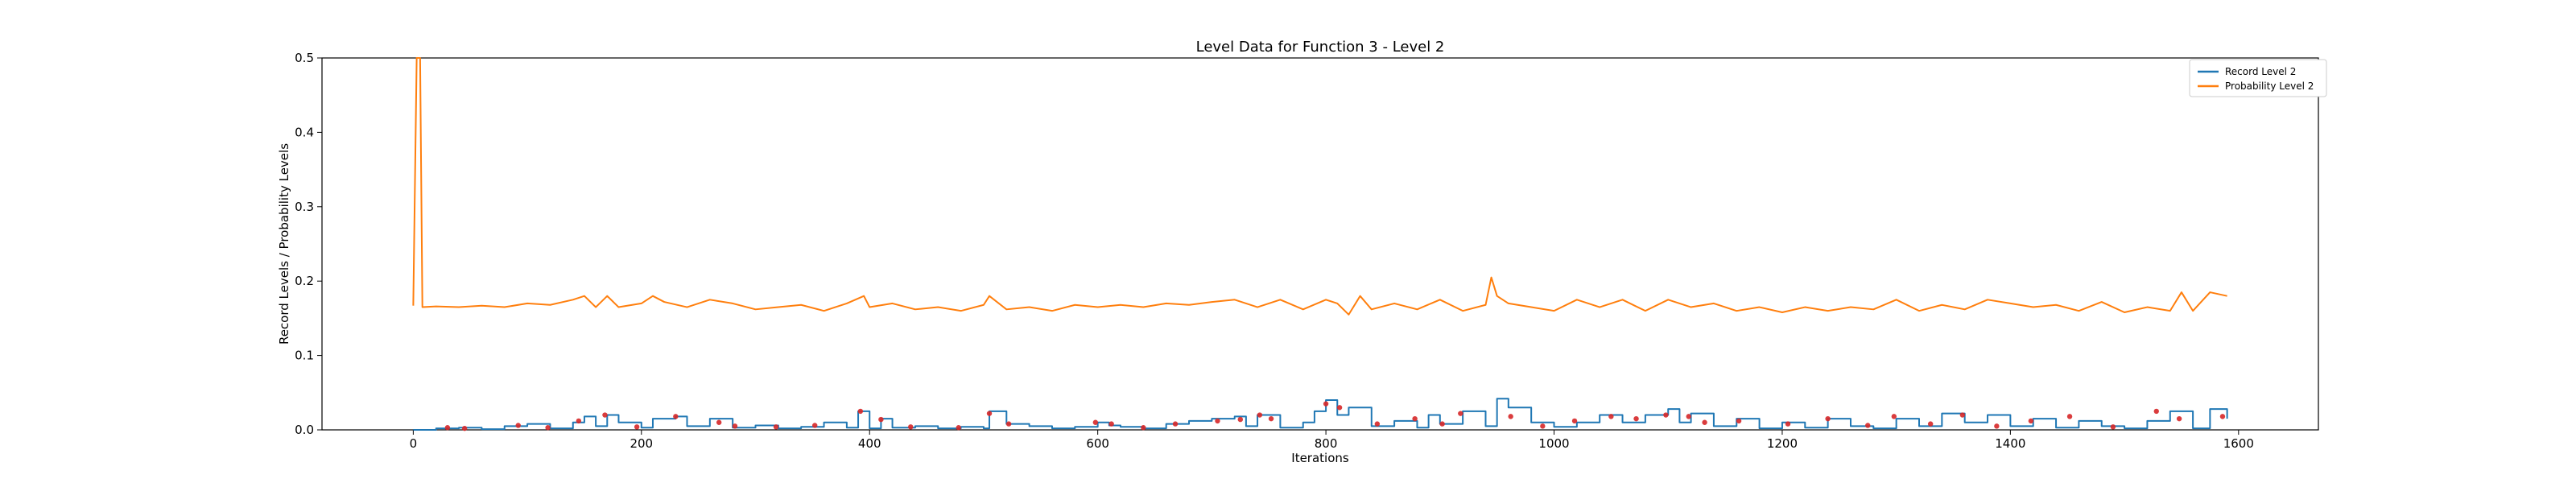 This screenshot has width=2576, height=483. I want to click on legend-label-record: Record Level 2, so click(2260, 71).